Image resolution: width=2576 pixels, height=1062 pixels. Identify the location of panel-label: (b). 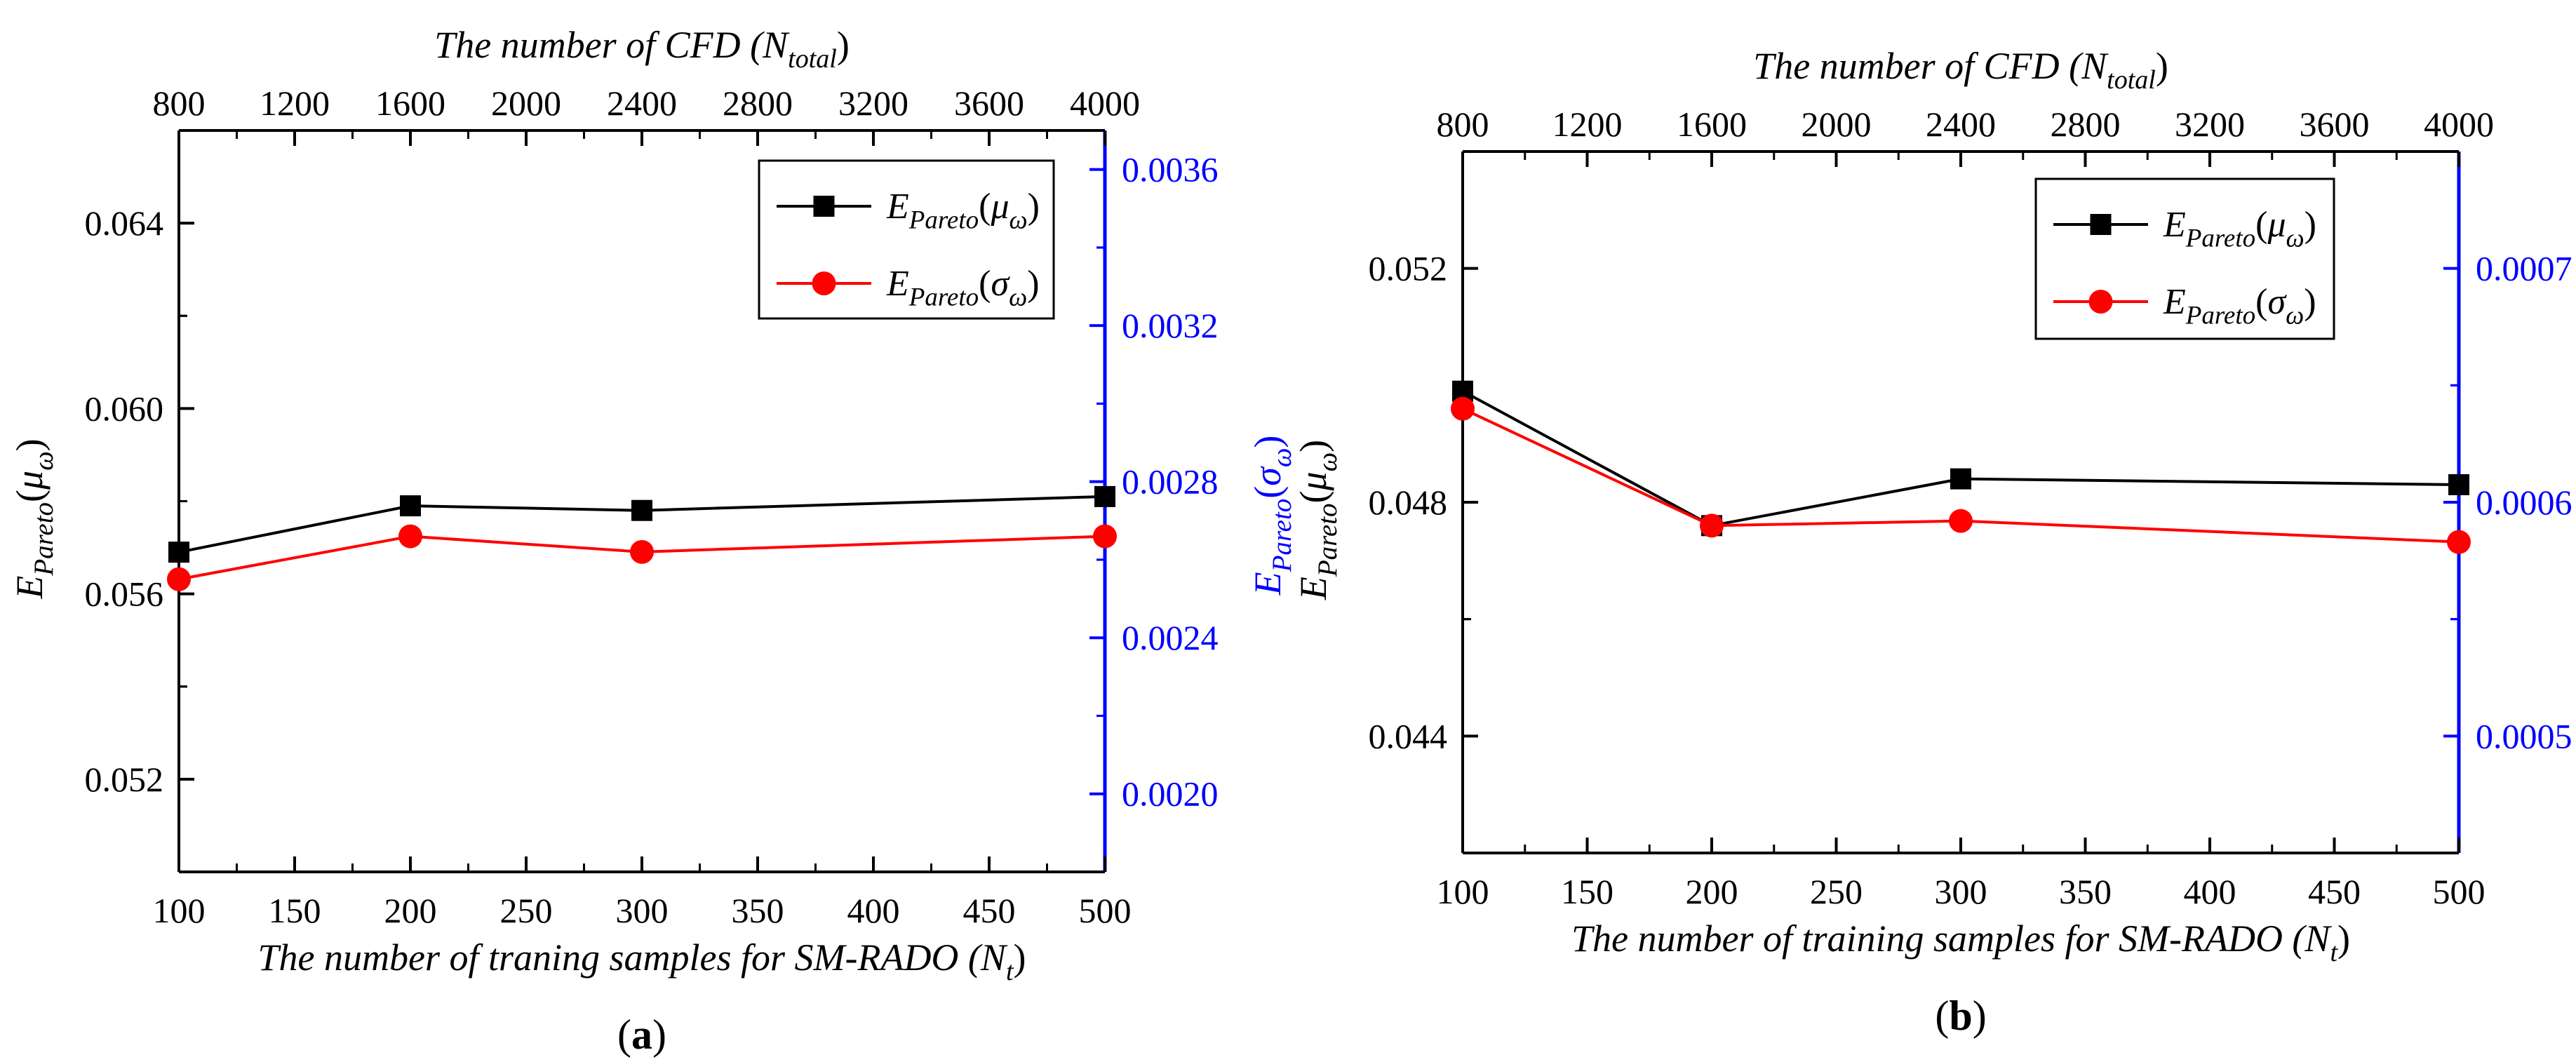
(1961, 1016).